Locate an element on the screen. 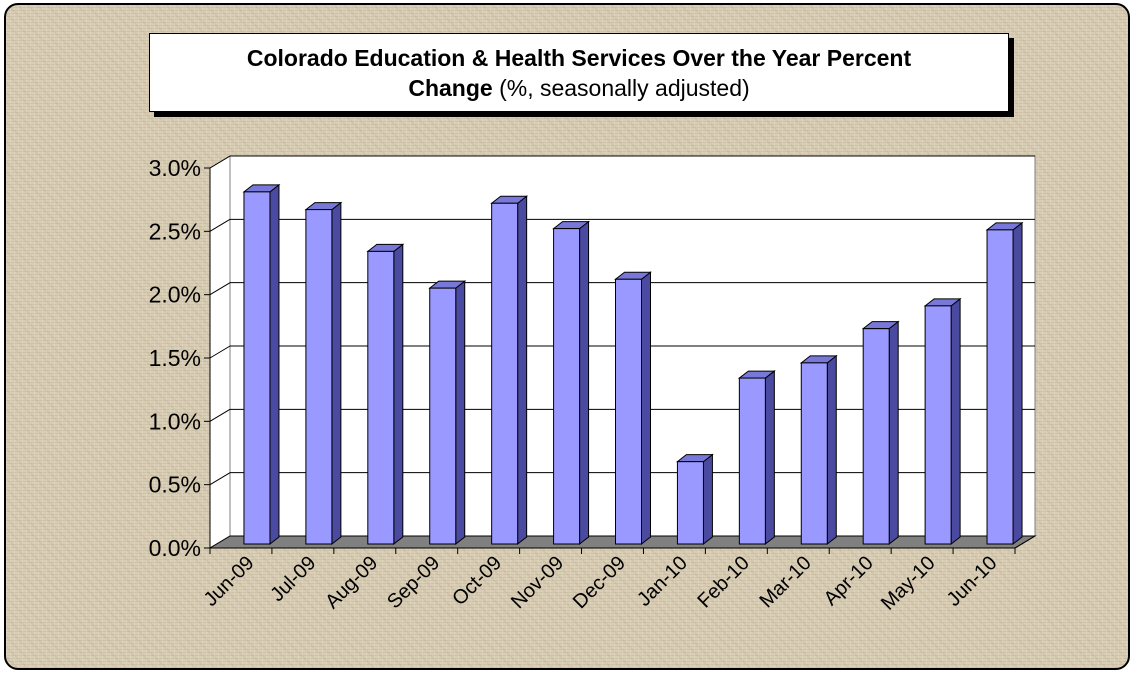  x-tick-label: Oct-09 is located at coordinates (477, 581).